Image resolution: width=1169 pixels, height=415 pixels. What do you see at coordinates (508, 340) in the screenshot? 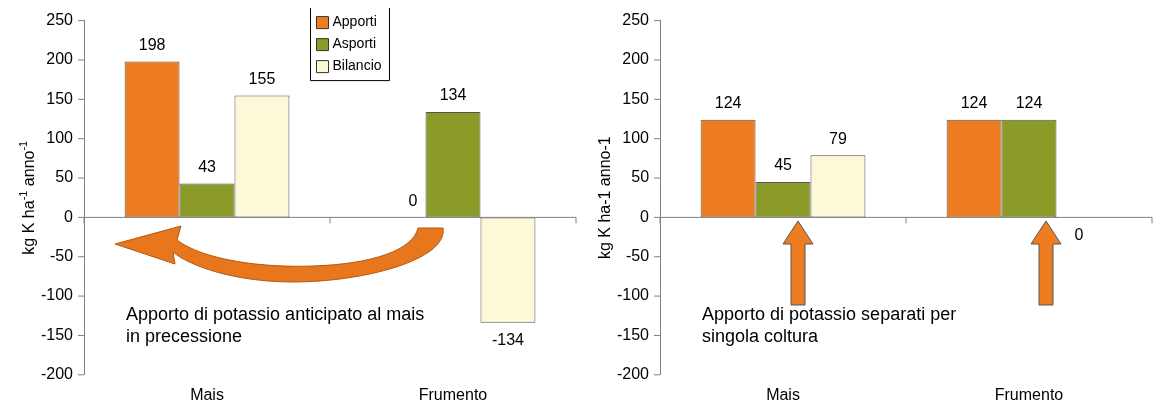
I see `data-label: -134` at bounding box center [508, 340].